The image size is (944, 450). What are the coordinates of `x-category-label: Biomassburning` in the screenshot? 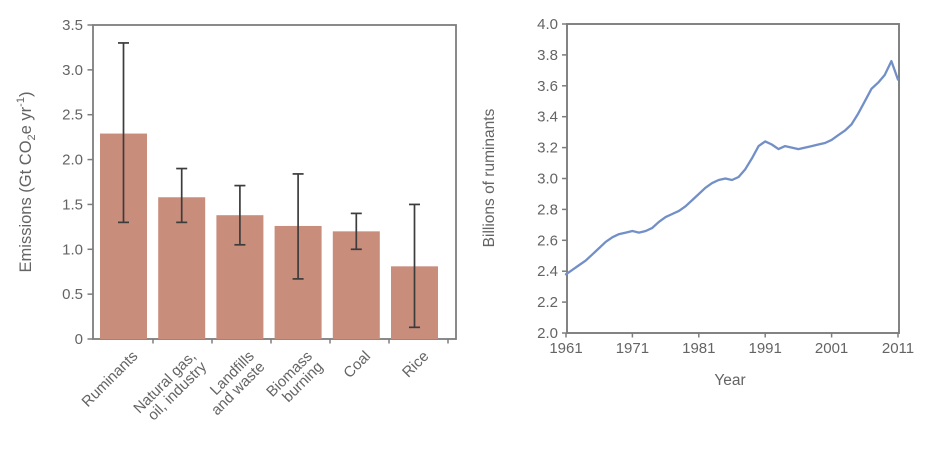 It's located at (294, 379).